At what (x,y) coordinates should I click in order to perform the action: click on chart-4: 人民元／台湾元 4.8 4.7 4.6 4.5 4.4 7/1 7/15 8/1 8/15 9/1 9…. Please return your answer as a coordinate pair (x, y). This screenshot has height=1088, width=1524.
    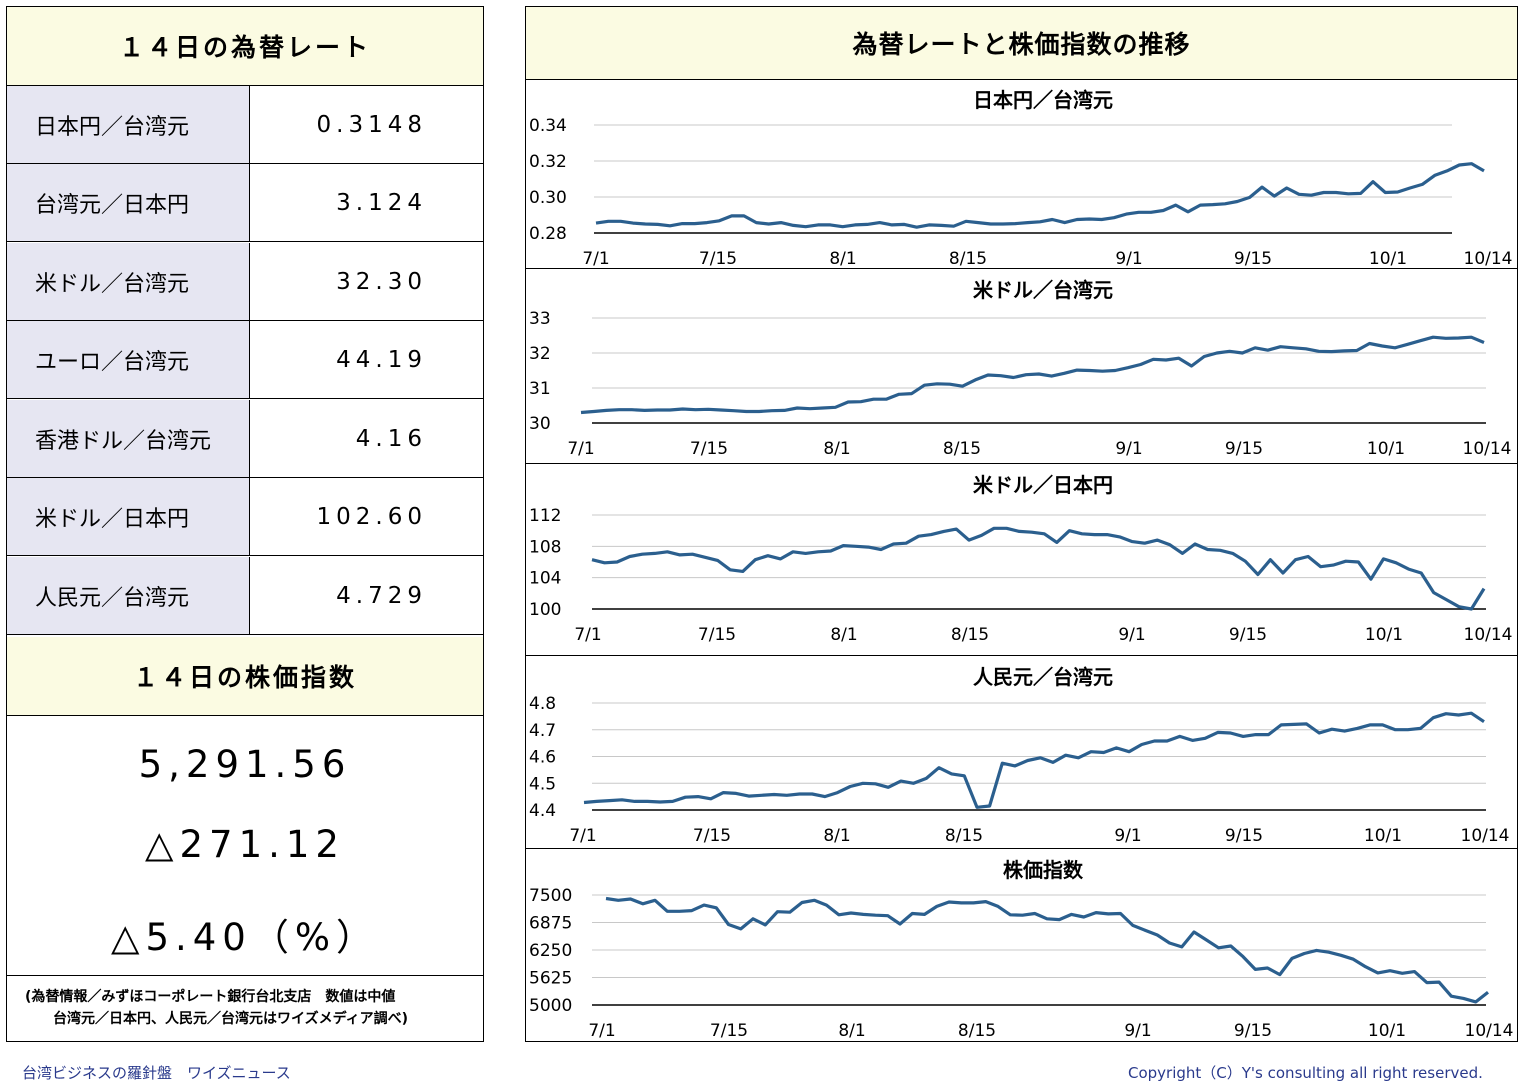
    Looking at the image, I should click on (1021, 757).